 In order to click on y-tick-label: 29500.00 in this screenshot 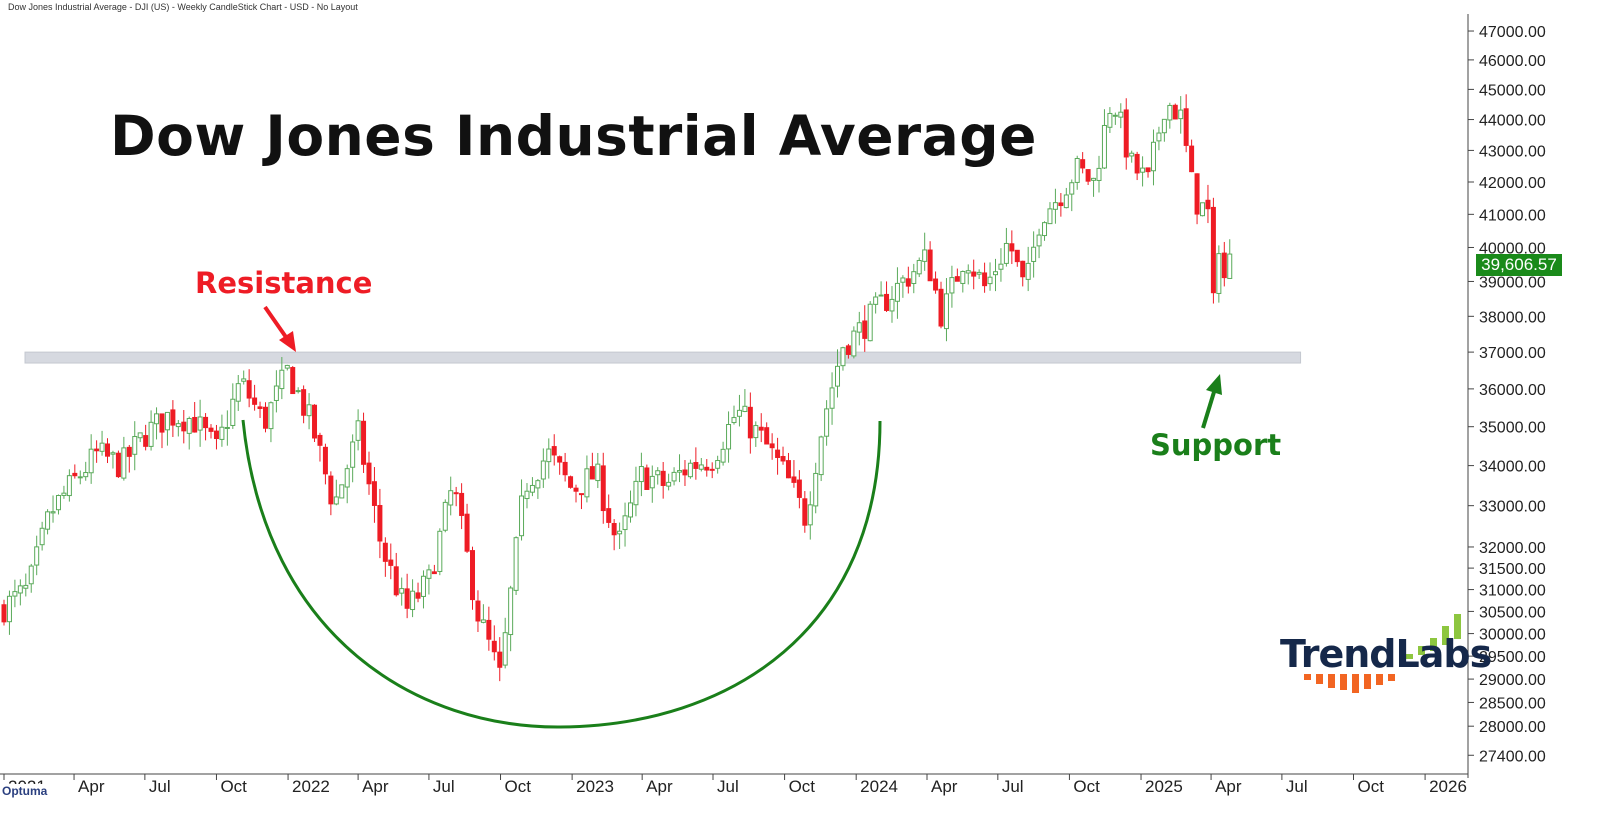, I will do `click(1512, 657)`.